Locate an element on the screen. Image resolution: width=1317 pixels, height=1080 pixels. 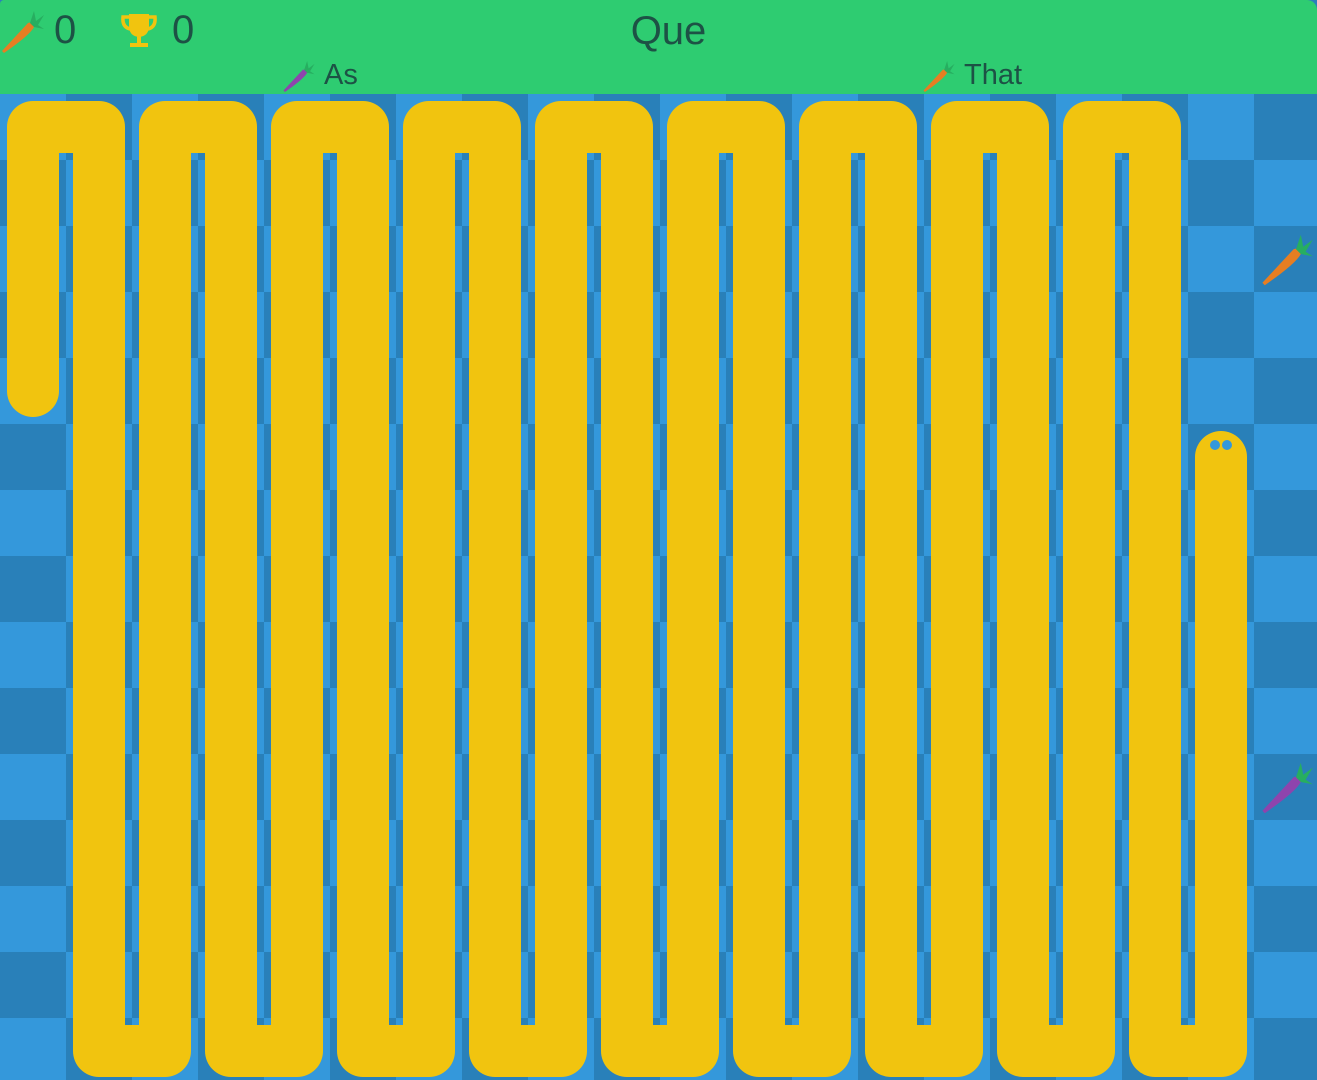
carrot-score: 0 is located at coordinates (38, 30).